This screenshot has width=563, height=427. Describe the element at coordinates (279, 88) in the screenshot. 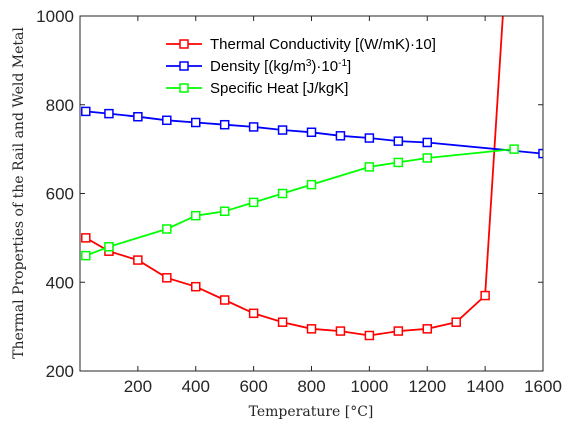

I see `legend-label-2: Specific Heat [J/kgK]` at that location.